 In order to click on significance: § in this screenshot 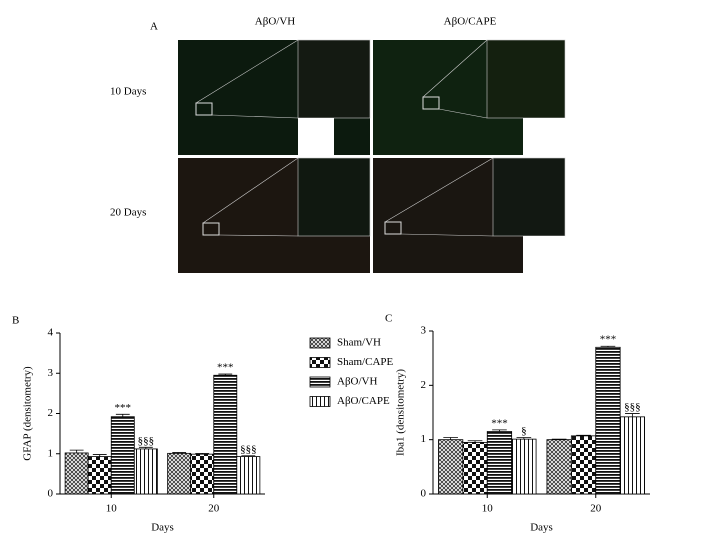, I will do `click(524, 431)`.